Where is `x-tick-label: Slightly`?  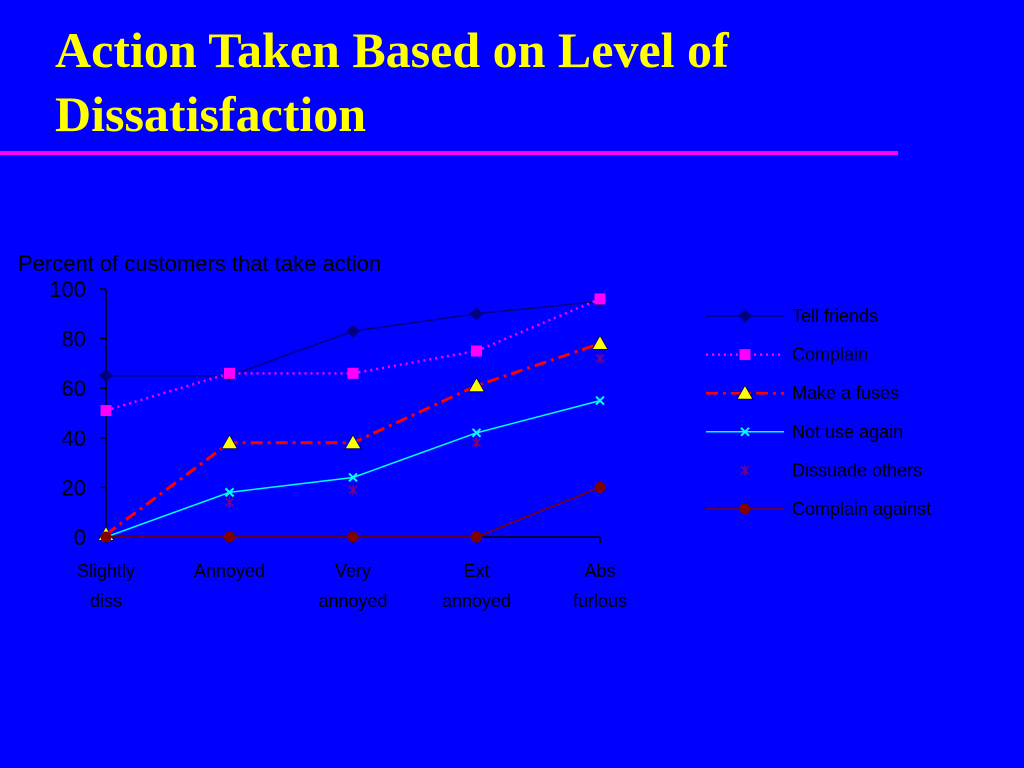 x-tick-label: Slightly is located at coordinates (106, 571).